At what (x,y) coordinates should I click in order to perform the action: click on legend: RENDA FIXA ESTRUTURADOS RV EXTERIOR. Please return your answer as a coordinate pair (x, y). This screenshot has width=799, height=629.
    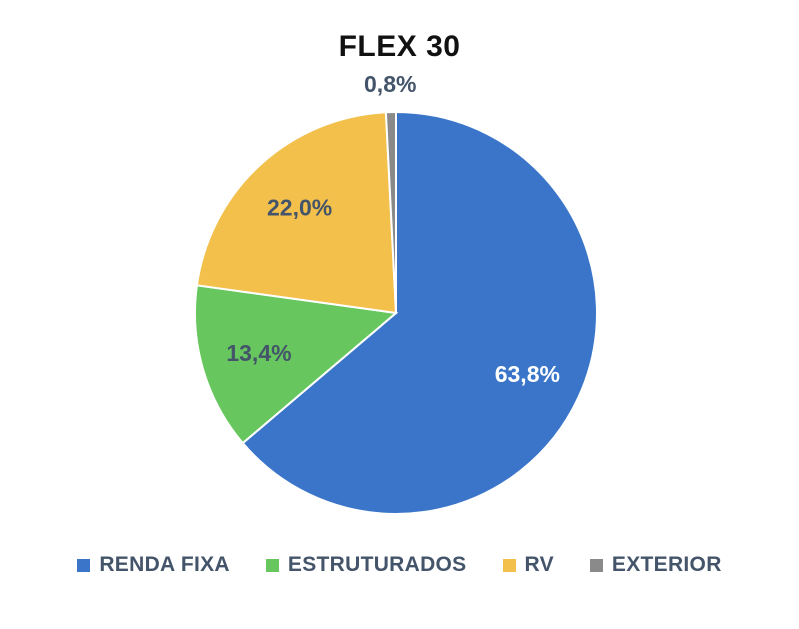
    Looking at the image, I should click on (399, 565).